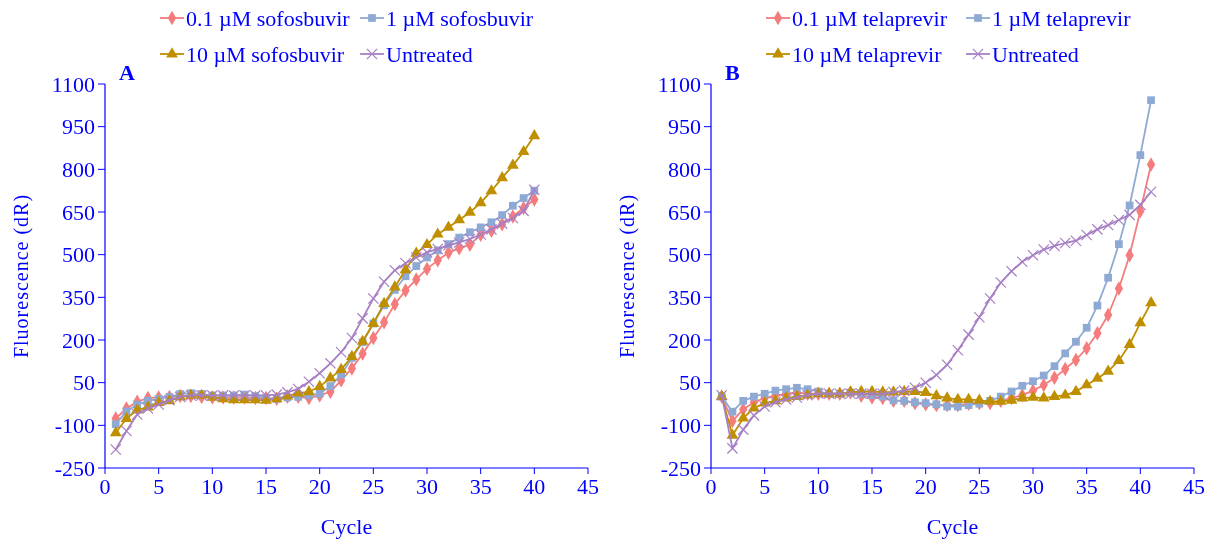 Image resolution: width=1212 pixels, height=544 pixels. Describe the element at coordinates (127, 72) in the screenshot. I see `chart-title: A` at that location.